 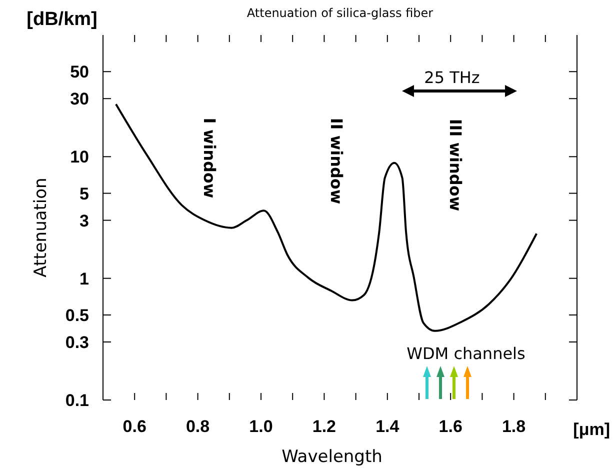 I want to click on x-tick-label: 0.8, so click(x=198, y=426).